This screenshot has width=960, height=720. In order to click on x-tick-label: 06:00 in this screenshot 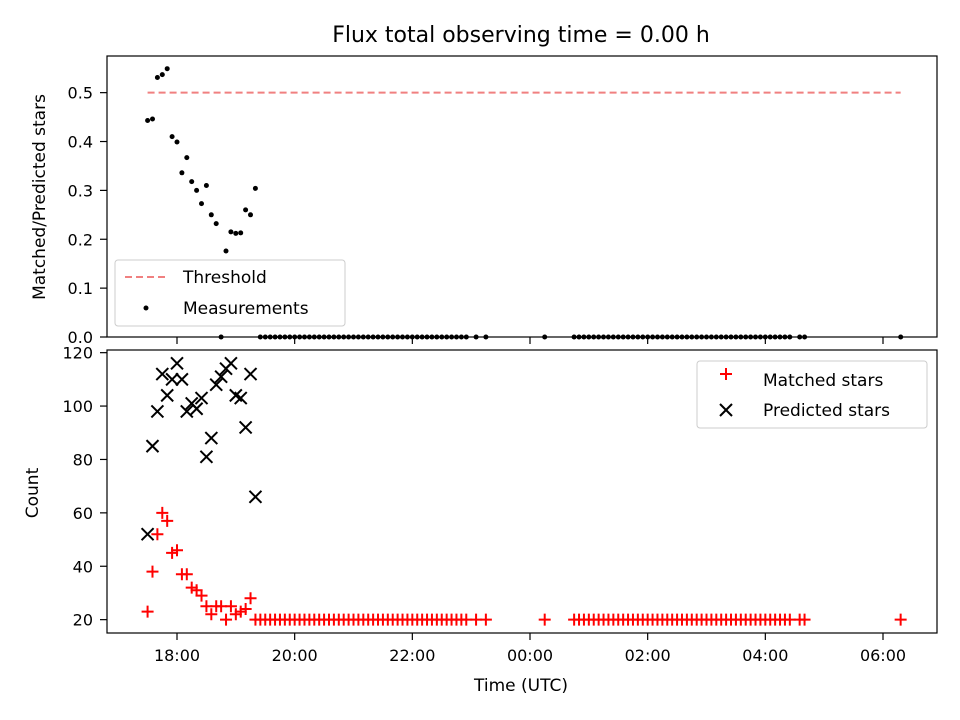, I will do `click(883, 655)`.